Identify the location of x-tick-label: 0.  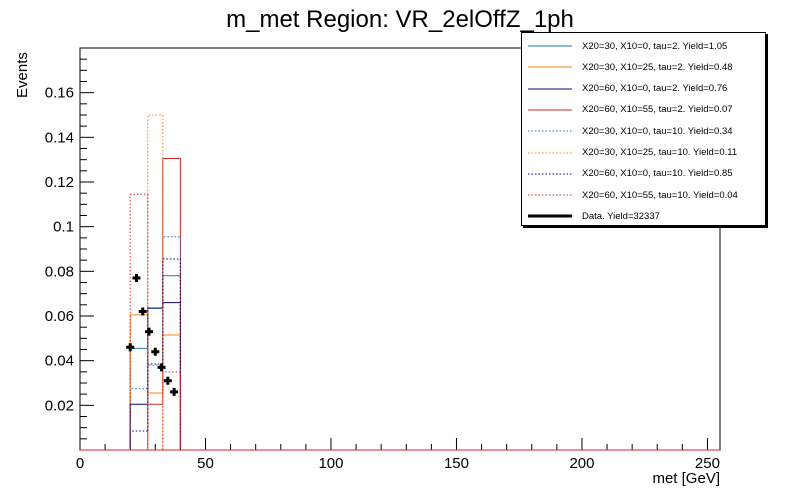
(80, 463).